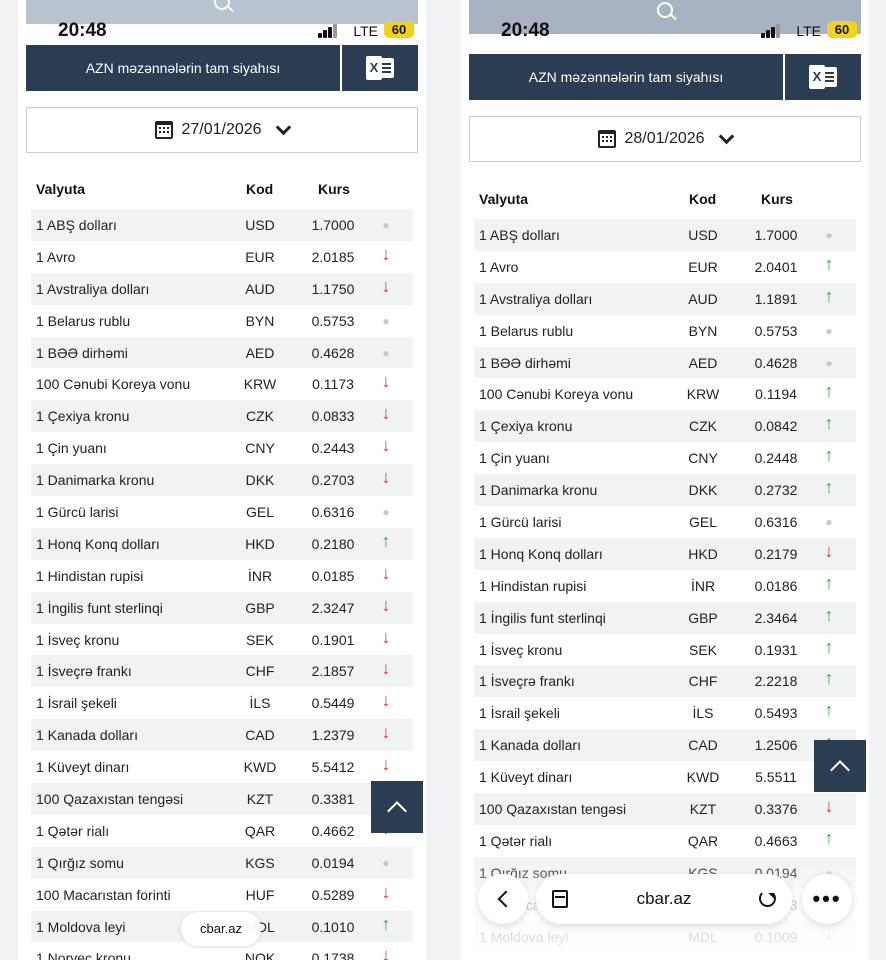 The height and width of the screenshot is (960, 886). What do you see at coordinates (665, 331) in the screenshot?
I see `table-row: 1 Belarus rublu BYN 0.5753 ●` at bounding box center [665, 331].